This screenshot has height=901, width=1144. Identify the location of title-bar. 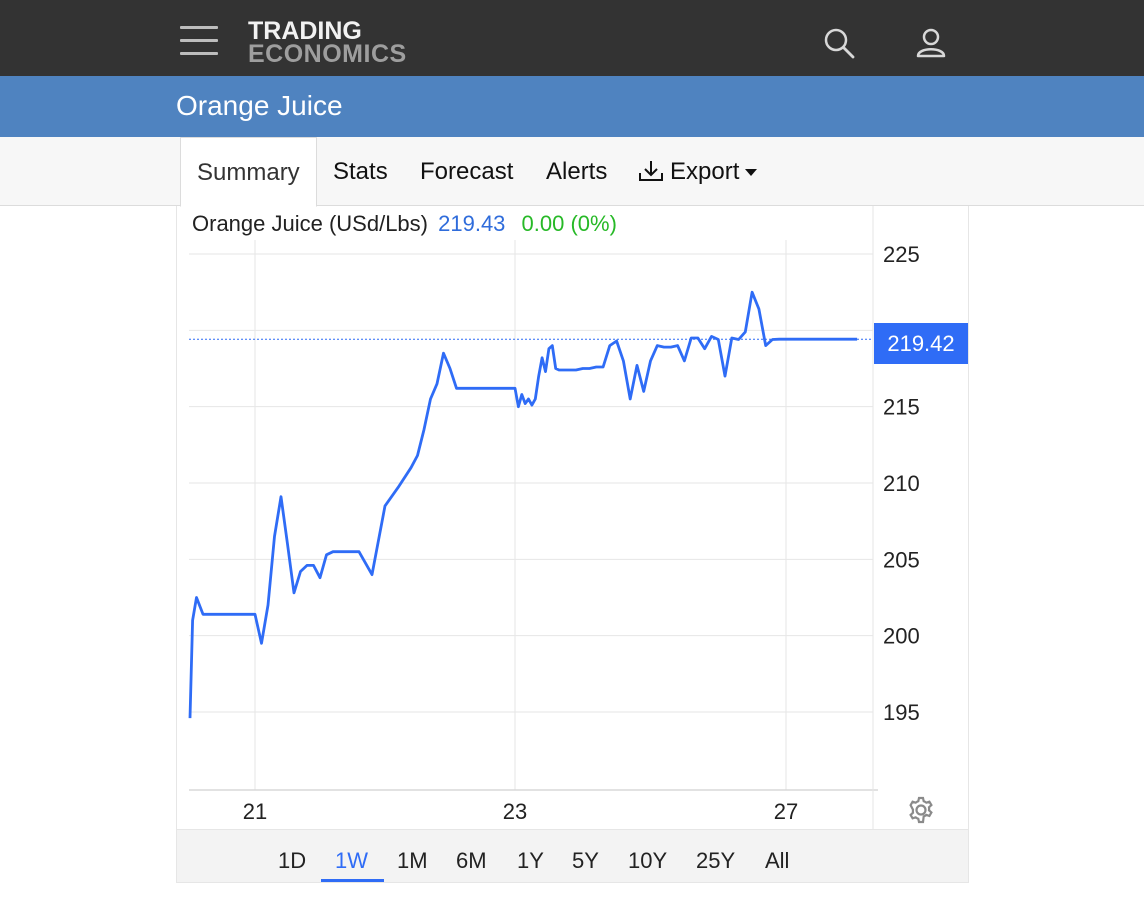
(572, 106).